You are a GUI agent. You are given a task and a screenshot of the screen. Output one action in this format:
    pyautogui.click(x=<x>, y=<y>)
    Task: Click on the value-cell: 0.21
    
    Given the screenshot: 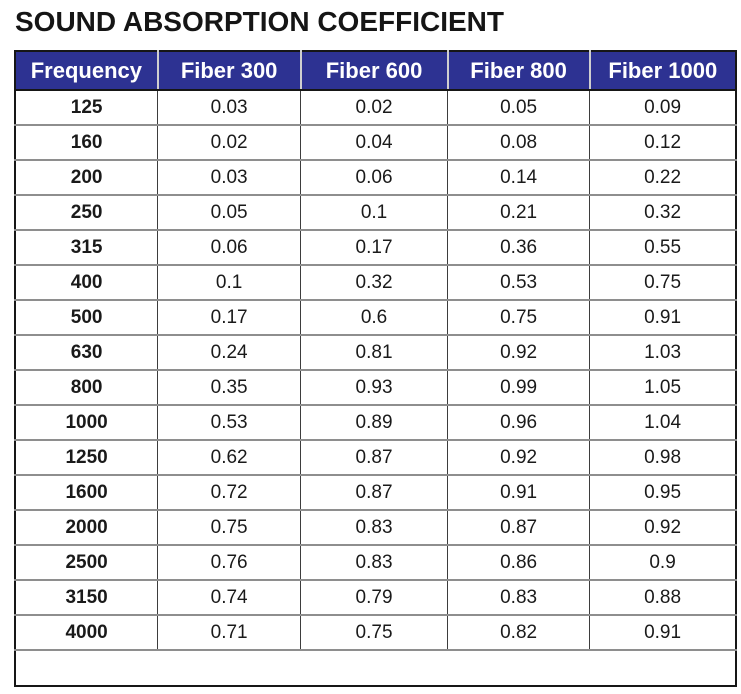 What is the action you would take?
    pyautogui.click(x=518, y=212)
    